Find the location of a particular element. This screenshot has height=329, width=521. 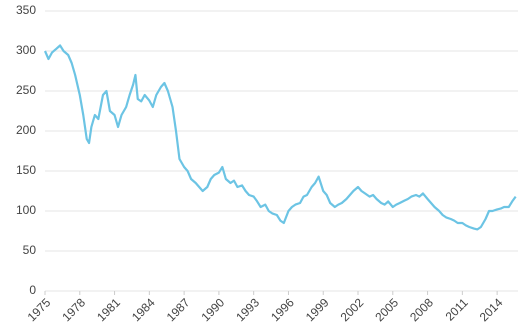

x-tick-label: 1984 is located at coordinates (143, 309).